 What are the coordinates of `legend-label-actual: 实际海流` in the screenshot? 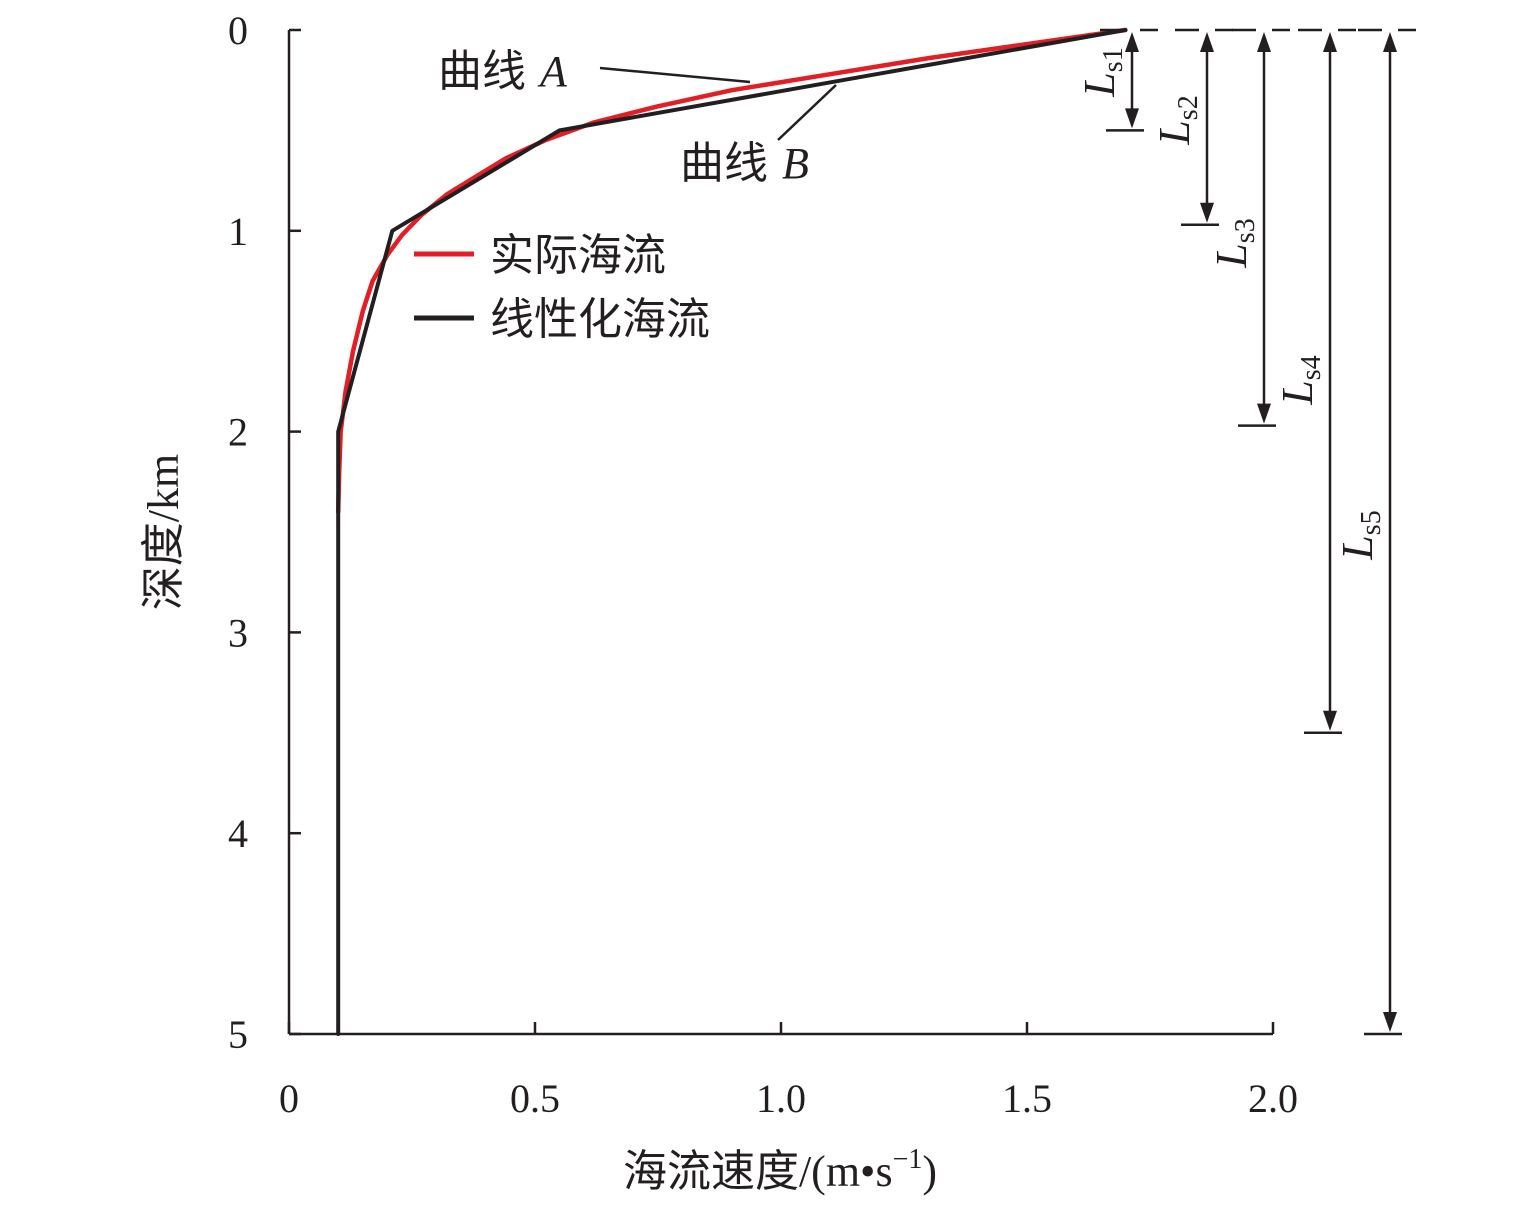 It's located at (578, 255).